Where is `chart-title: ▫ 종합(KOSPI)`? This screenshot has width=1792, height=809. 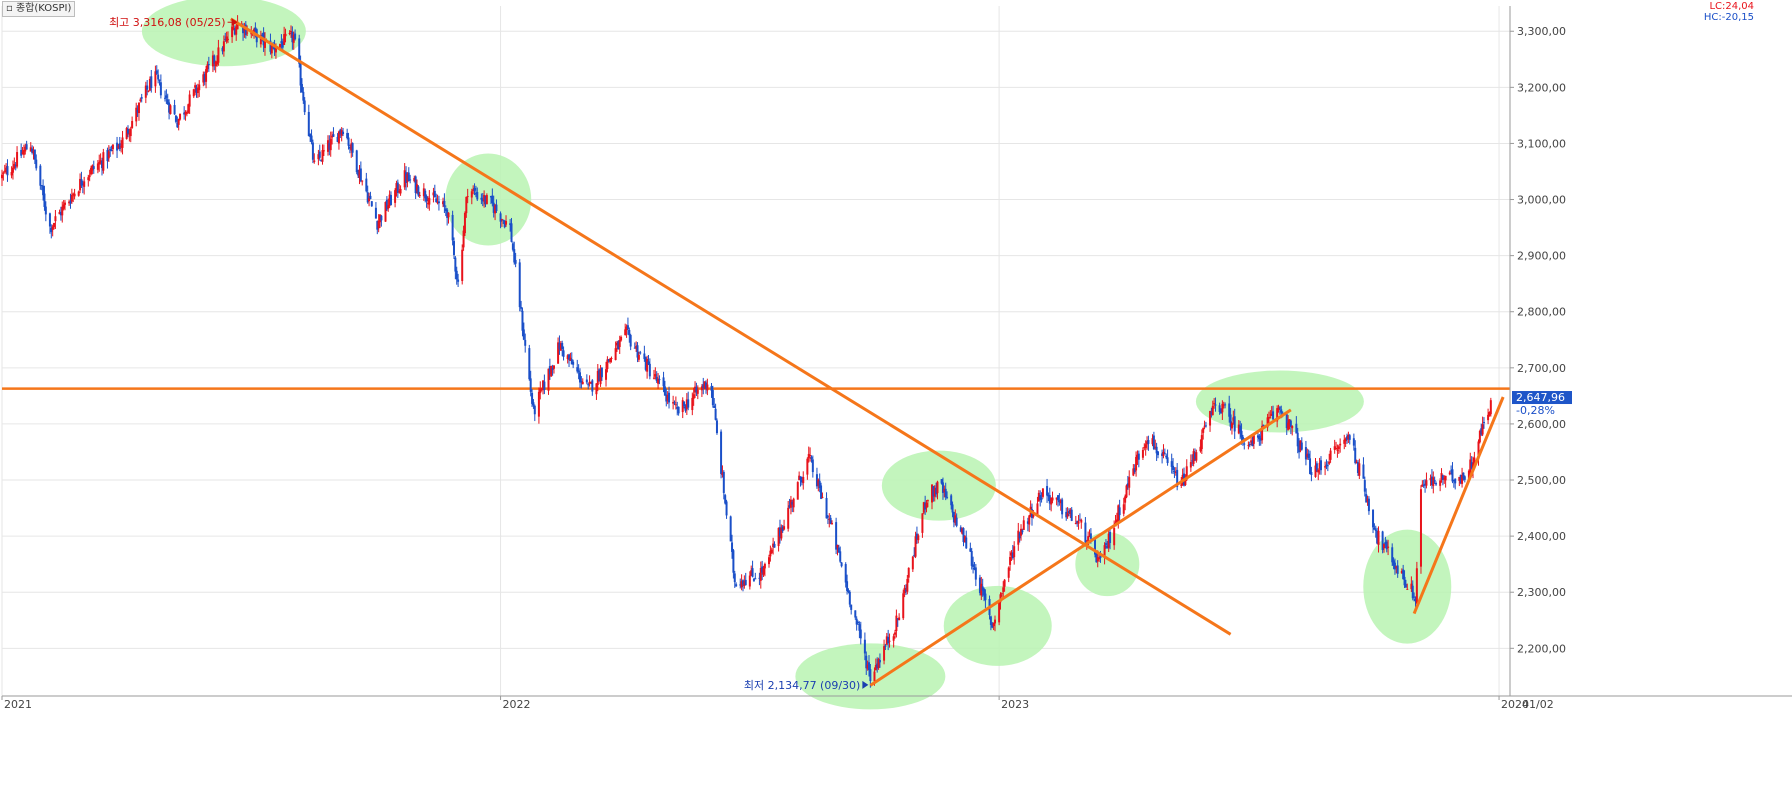
chart-title: ▫ 종합(KOSPI) is located at coordinates (39, 9).